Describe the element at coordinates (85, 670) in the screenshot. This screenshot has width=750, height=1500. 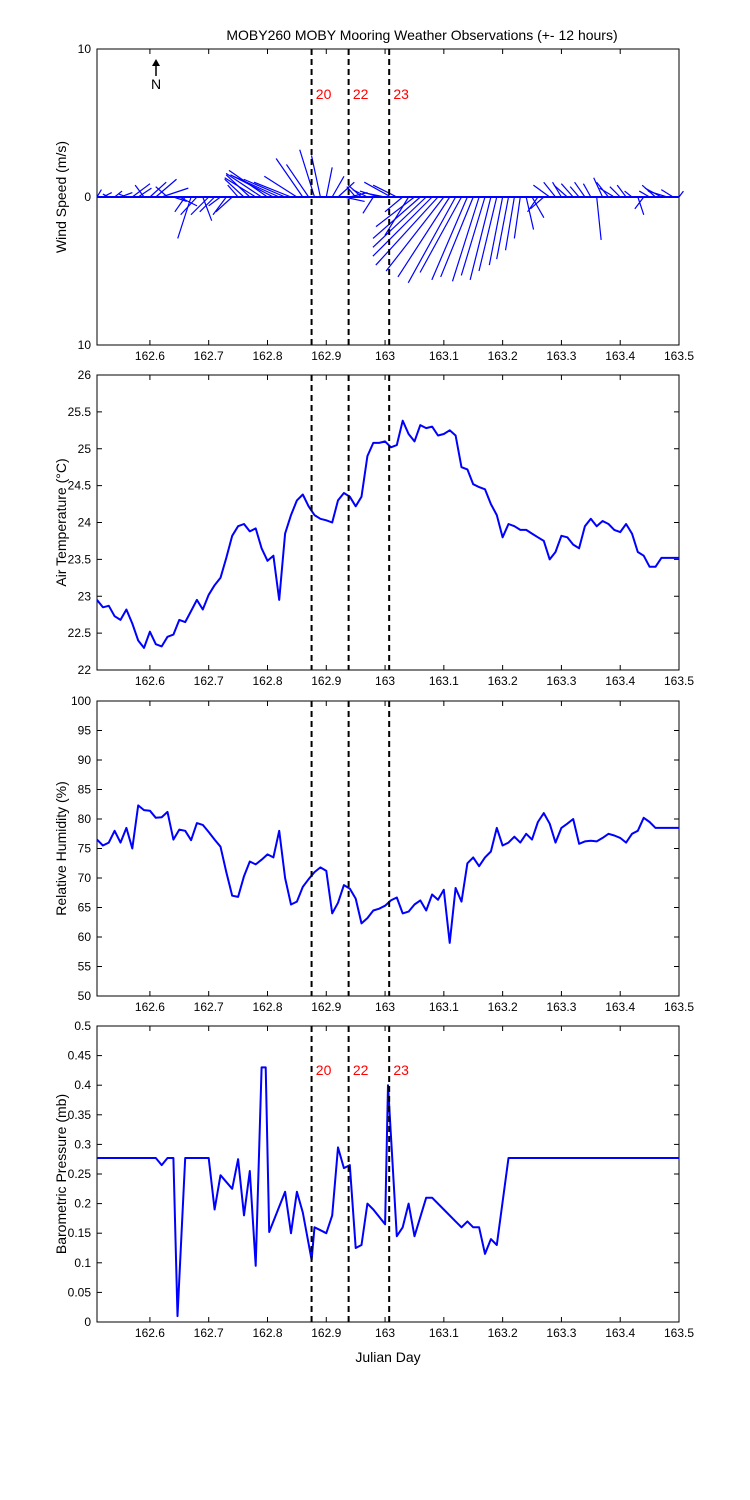
I see `y-tick-label: 22` at that location.